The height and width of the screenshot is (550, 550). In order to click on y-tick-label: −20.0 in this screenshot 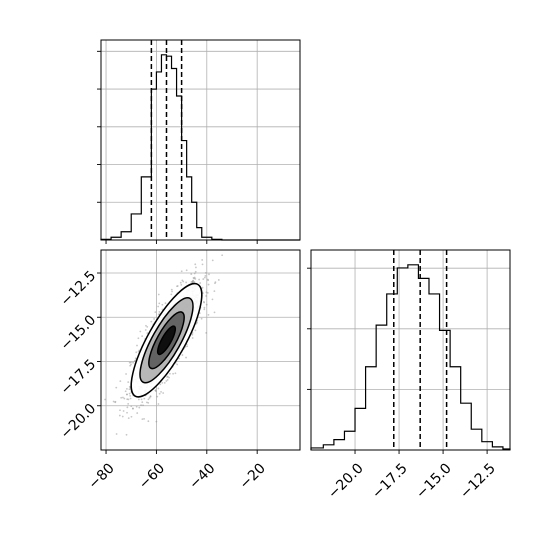, I will do `click(79, 422)`.